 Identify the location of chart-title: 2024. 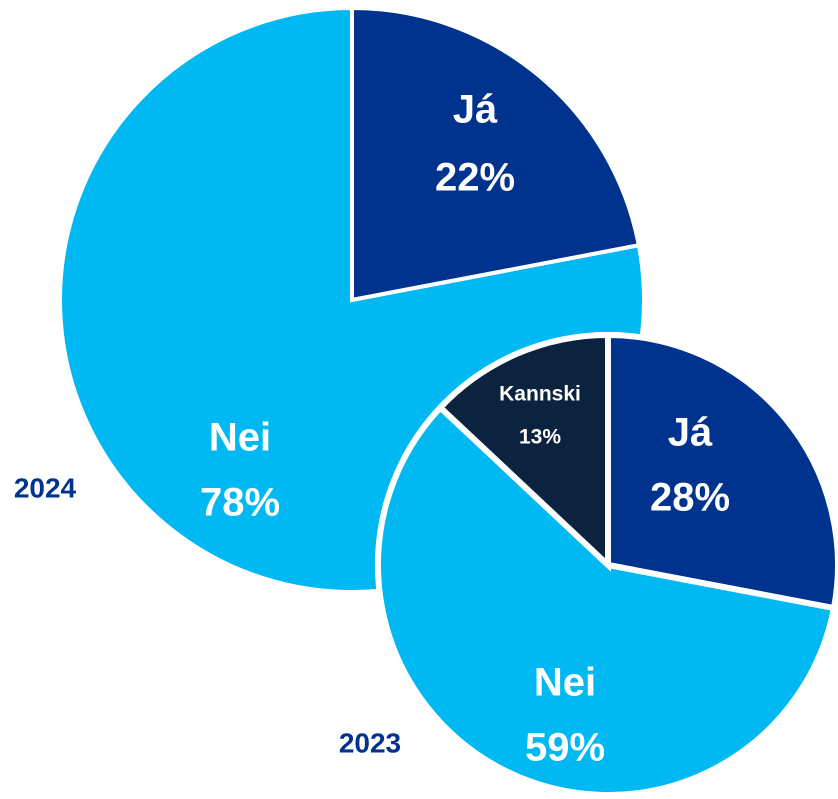
(45, 487).